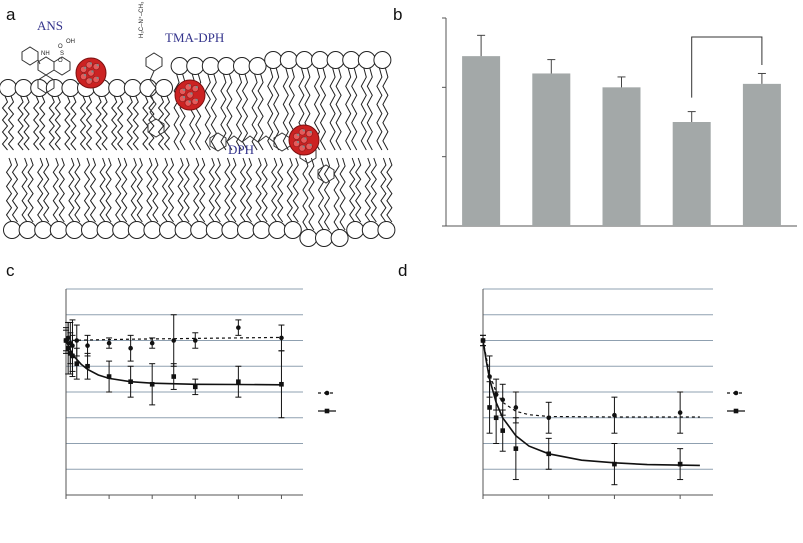  What do you see at coordinates (70, 42) in the screenshot?
I see `ans-oh-text: OH` at bounding box center [70, 42].